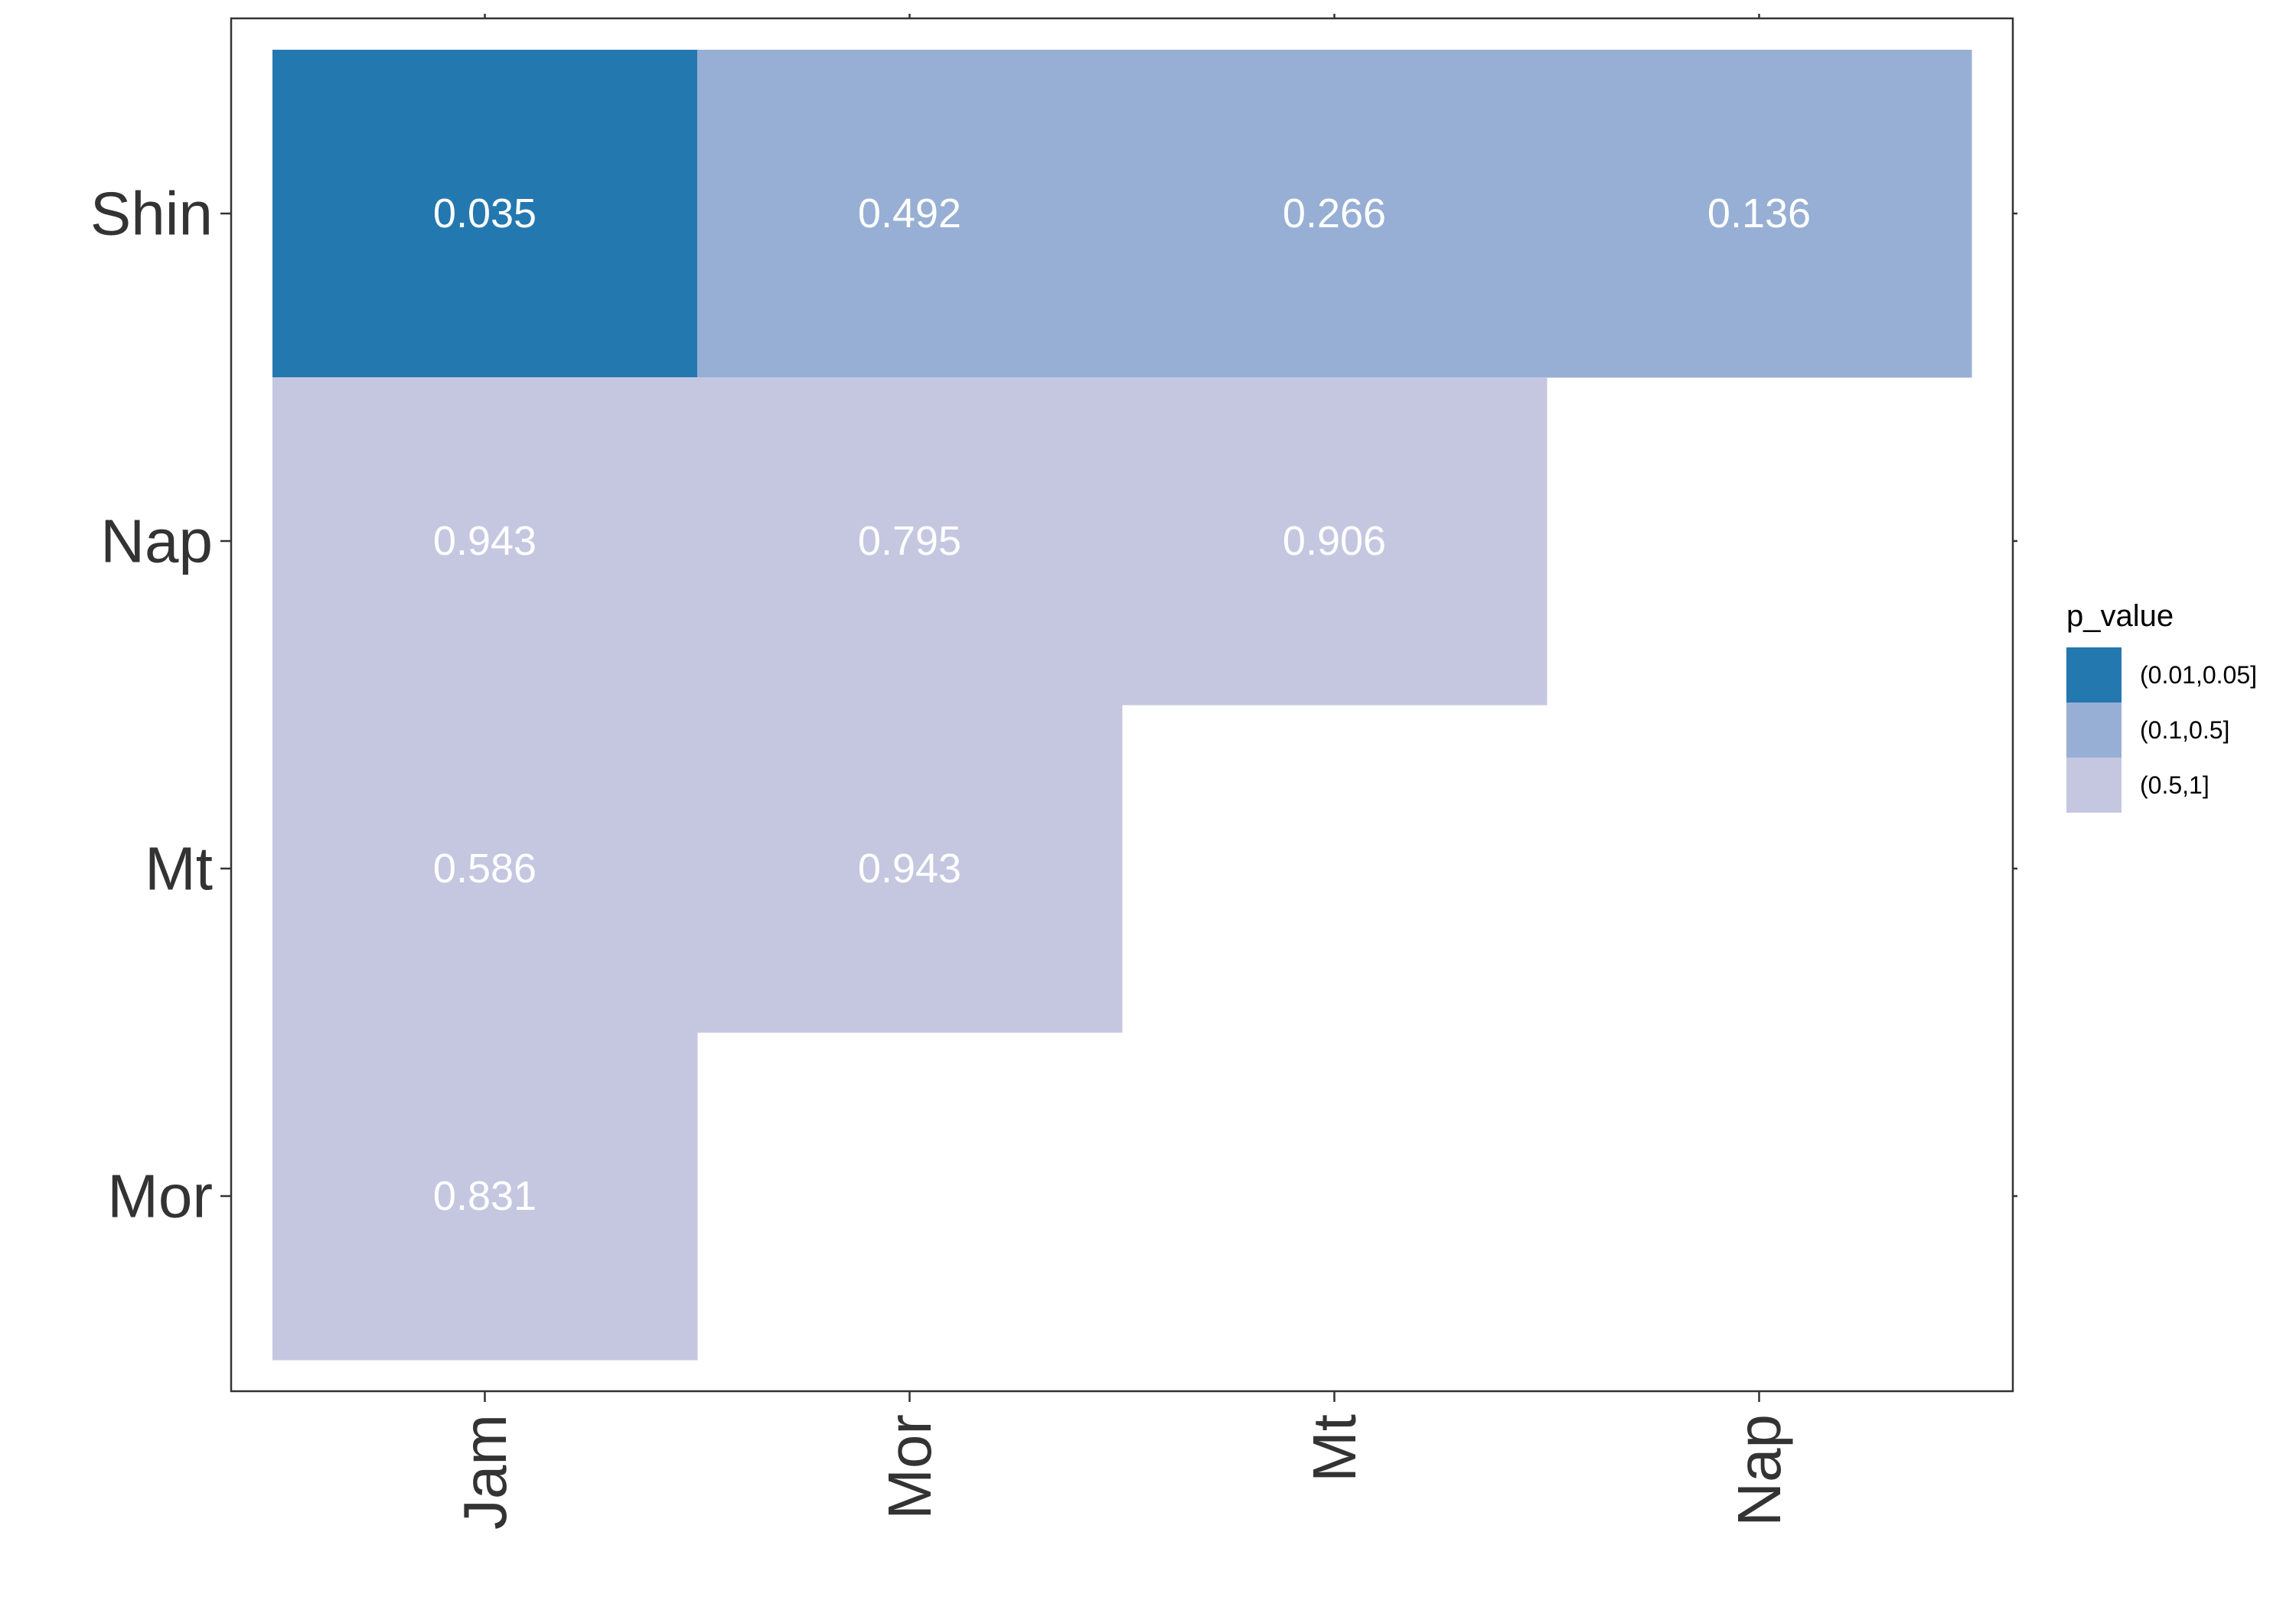 The width and height of the screenshot is (2296, 1607). I want to click on heatmap-cell-shin-mor, so click(910, 214).